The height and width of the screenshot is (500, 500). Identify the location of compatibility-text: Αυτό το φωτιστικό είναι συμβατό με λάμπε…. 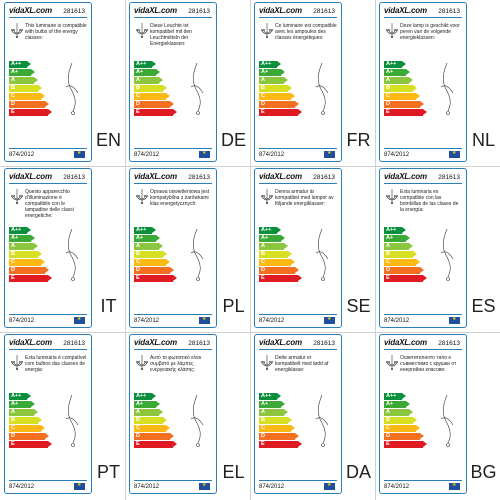
(176, 364).